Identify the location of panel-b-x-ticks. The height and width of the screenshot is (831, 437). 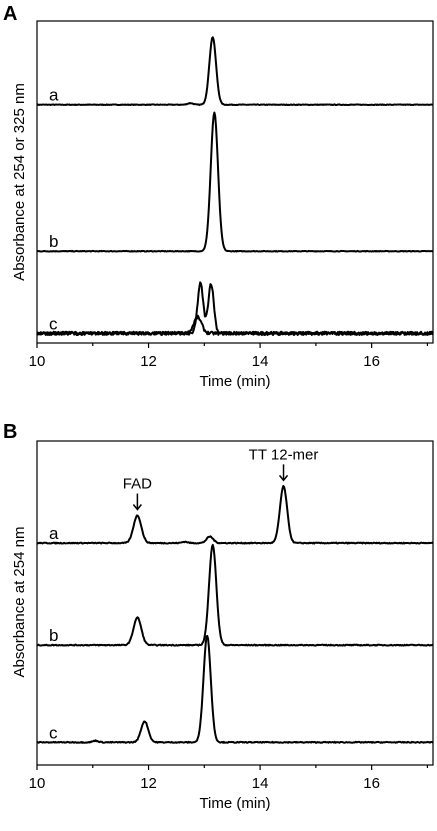
(232, 767).